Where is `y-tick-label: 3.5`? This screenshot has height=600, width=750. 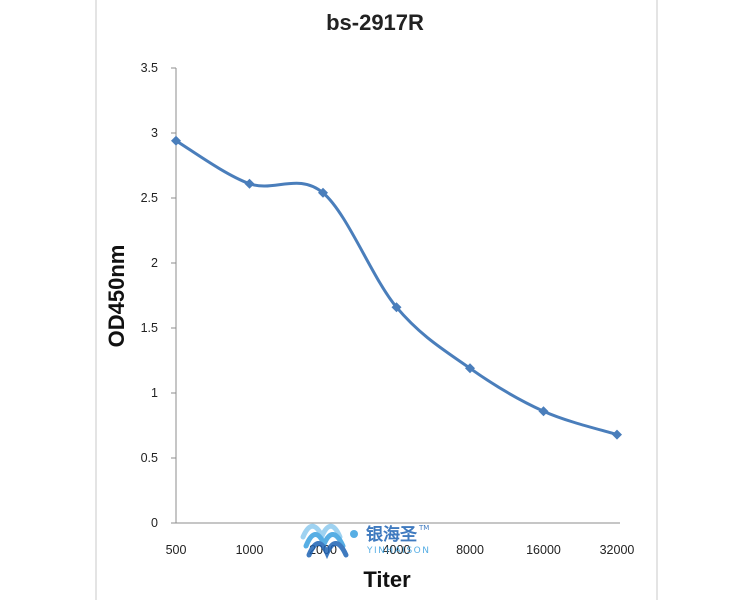
y-tick-label: 3.5 is located at coordinates (149, 68).